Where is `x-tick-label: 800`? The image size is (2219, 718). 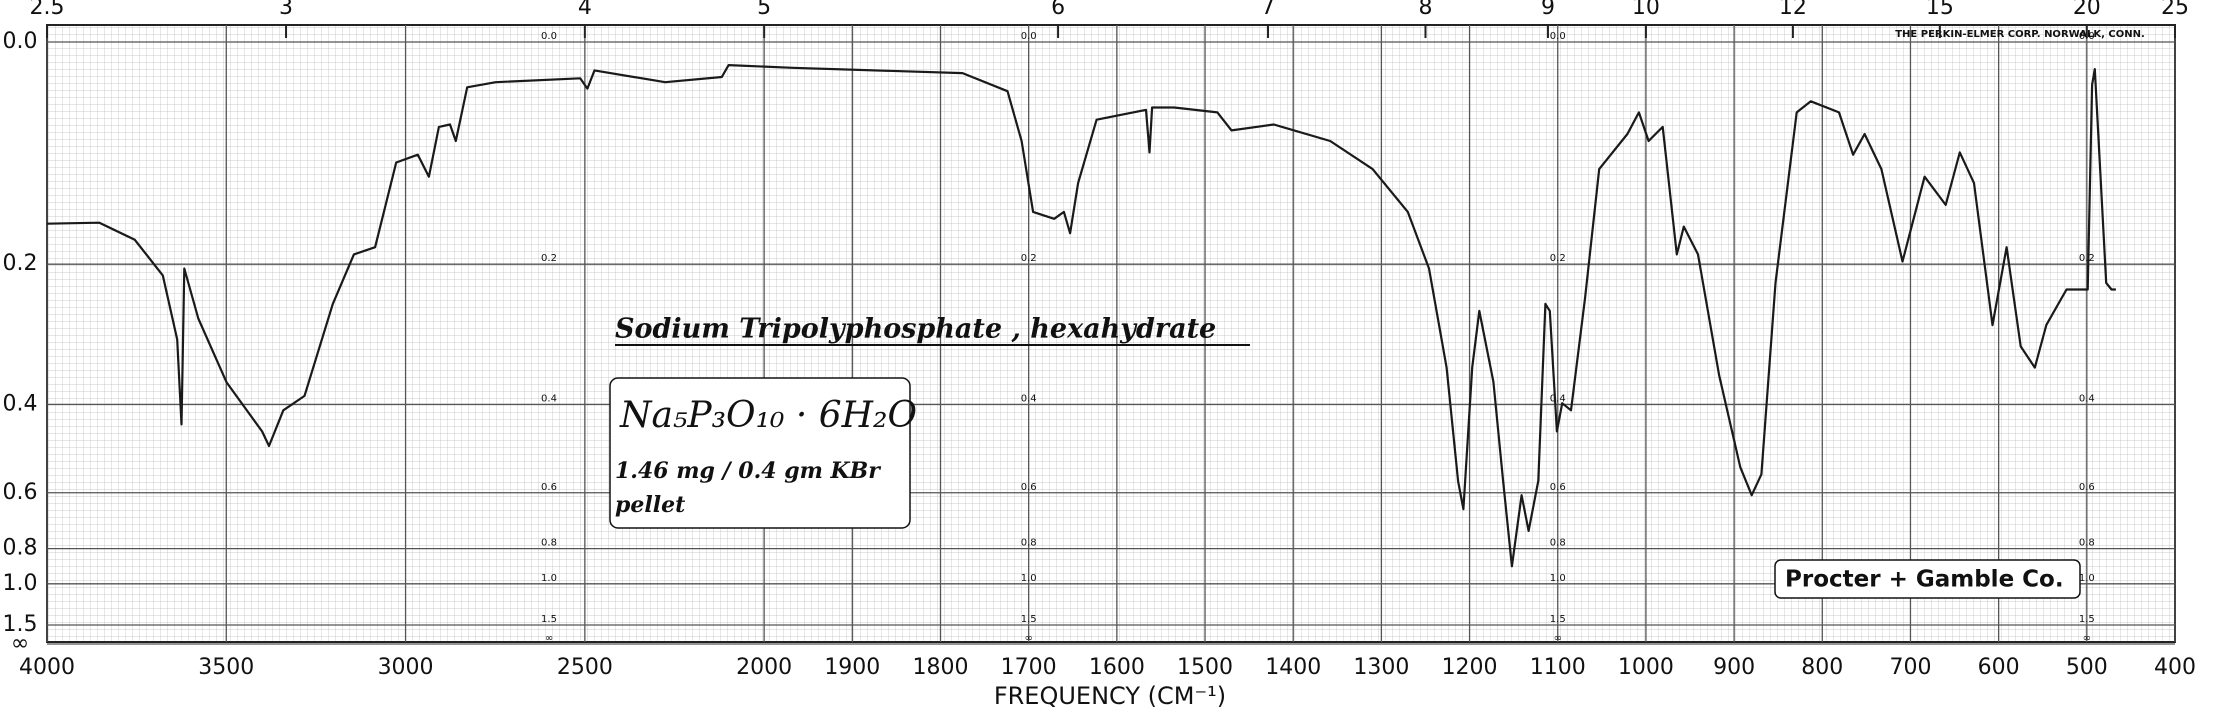 x-tick-label: 800 is located at coordinates (1822, 667).